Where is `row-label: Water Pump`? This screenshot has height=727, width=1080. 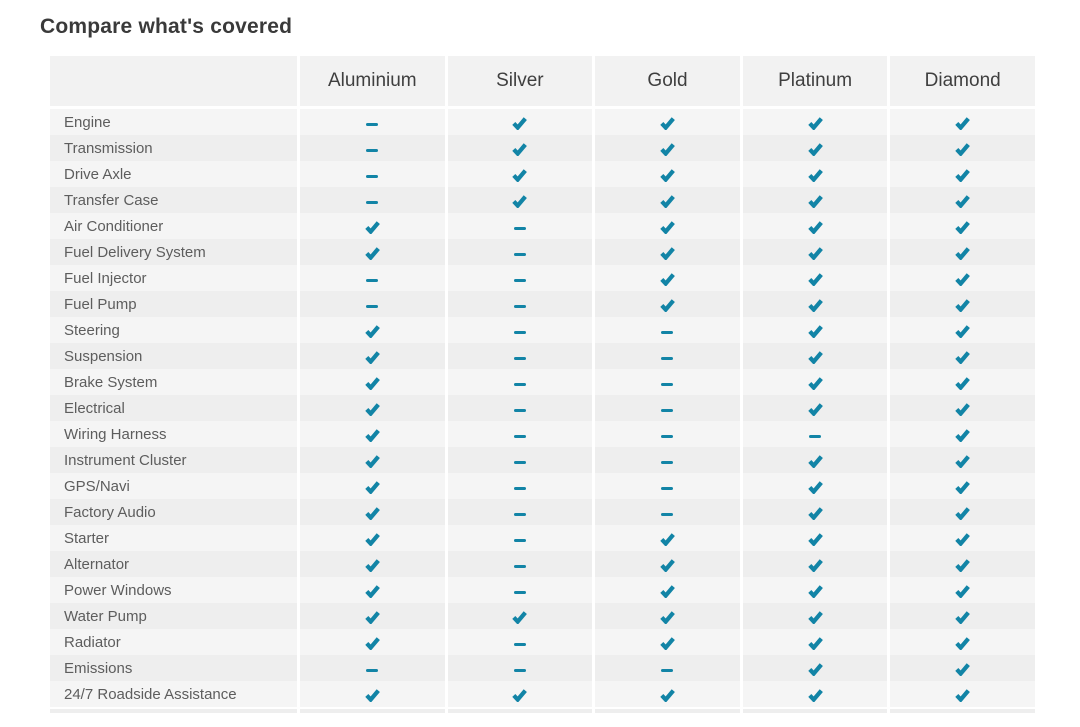 row-label: Water Pump is located at coordinates (173, 616).